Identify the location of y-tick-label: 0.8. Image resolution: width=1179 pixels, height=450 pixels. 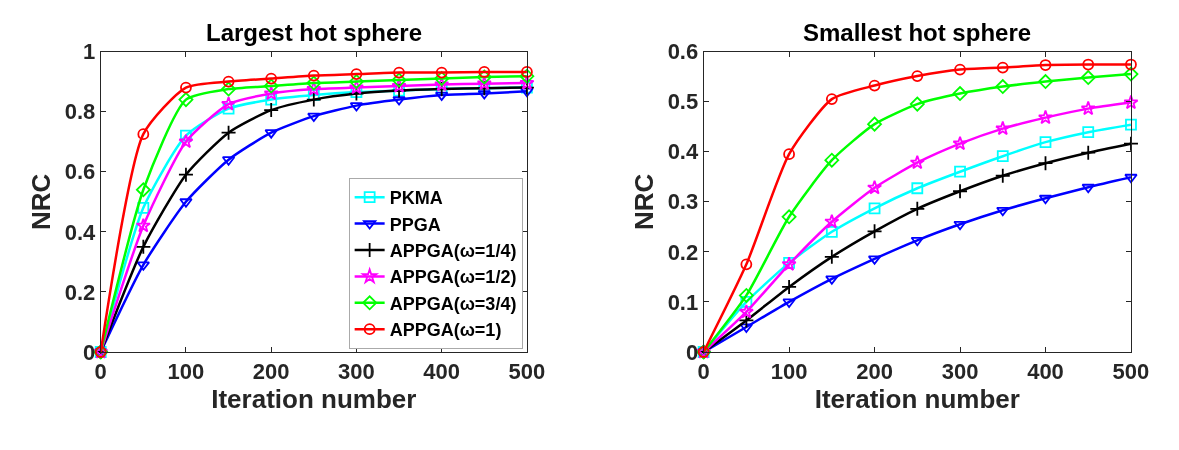
(80, 112).